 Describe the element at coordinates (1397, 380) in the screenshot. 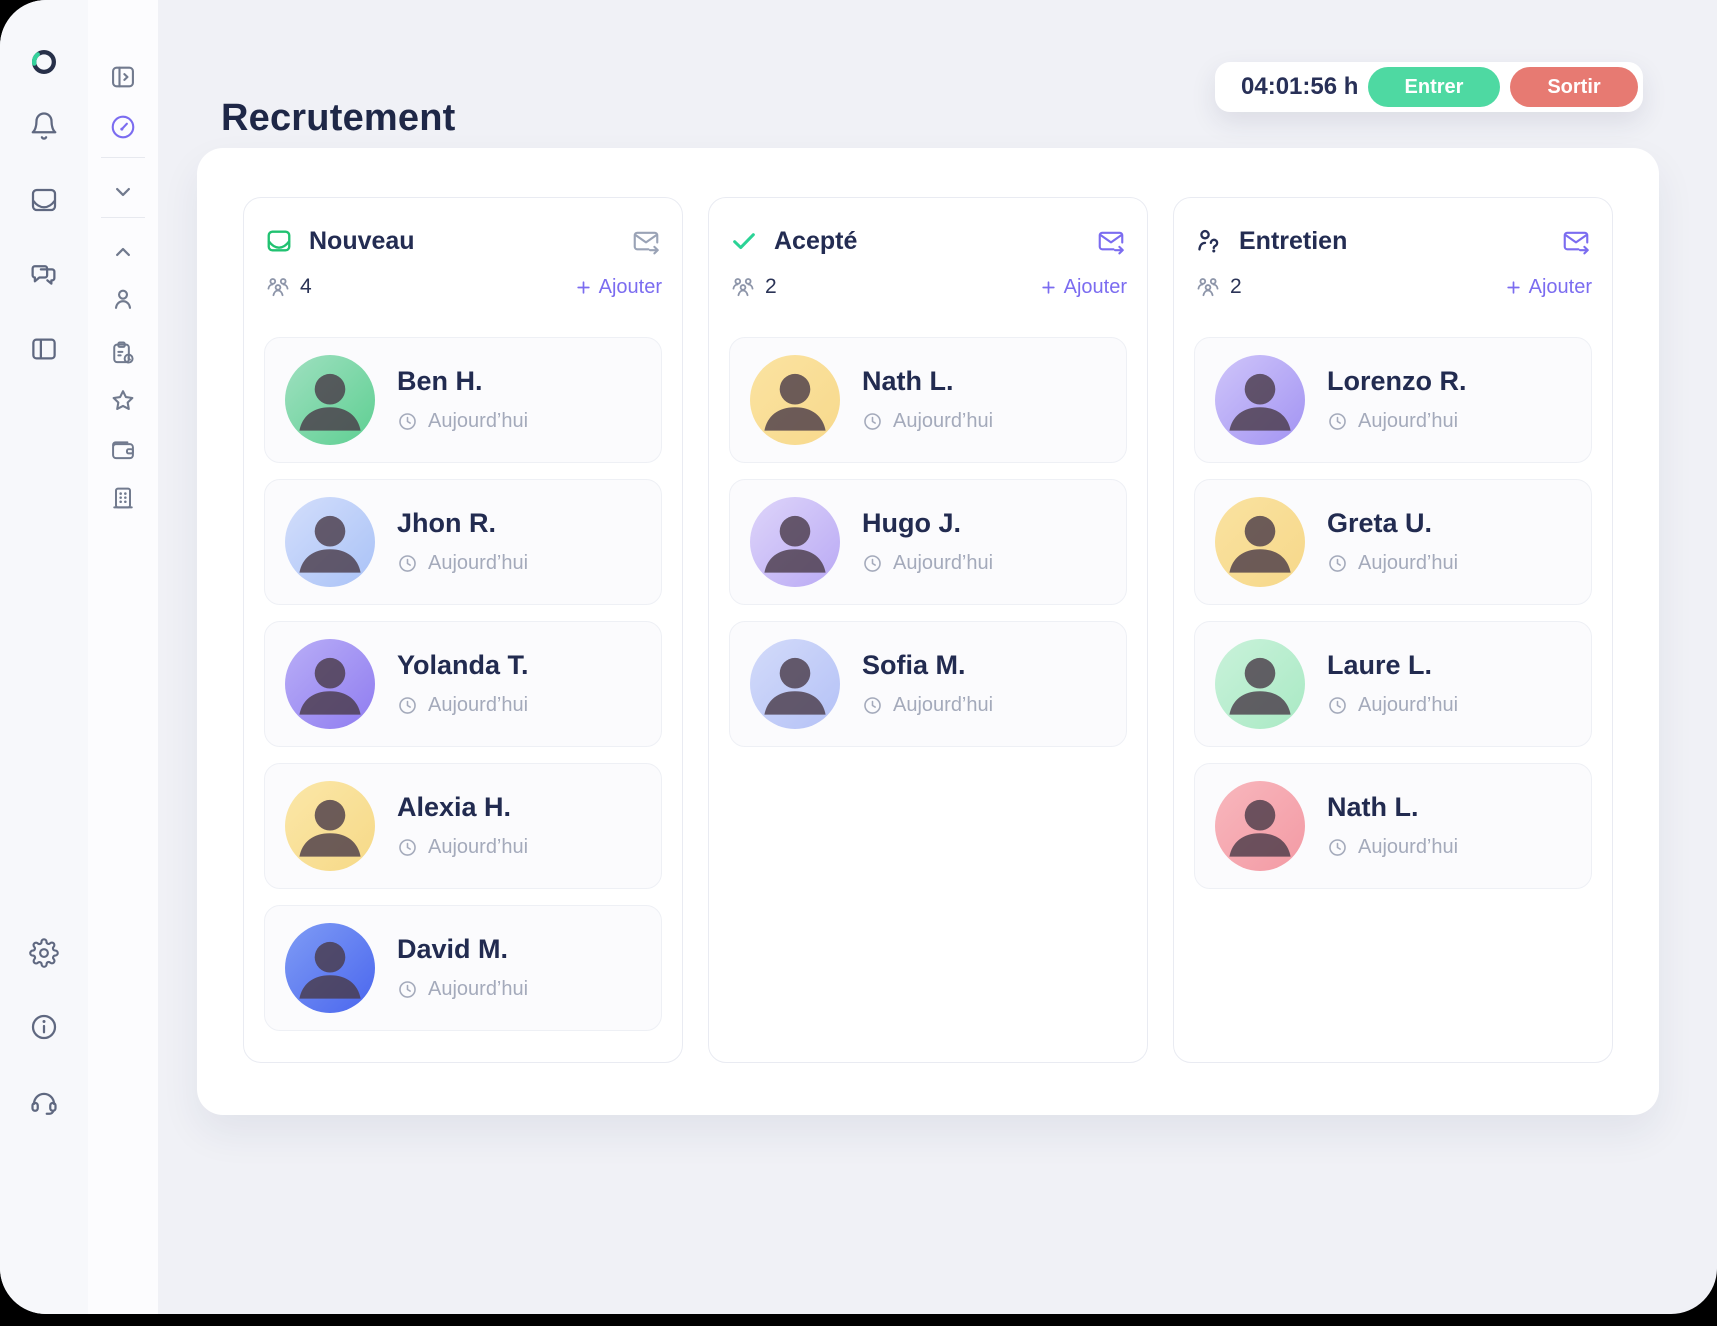

I see `candidate-name: Lorenzo R.` at that location.